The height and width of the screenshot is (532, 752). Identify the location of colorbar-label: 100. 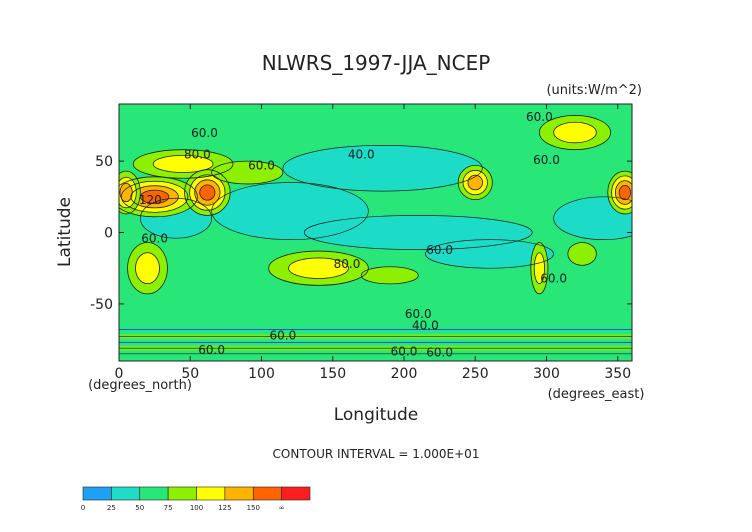
(196, 508).